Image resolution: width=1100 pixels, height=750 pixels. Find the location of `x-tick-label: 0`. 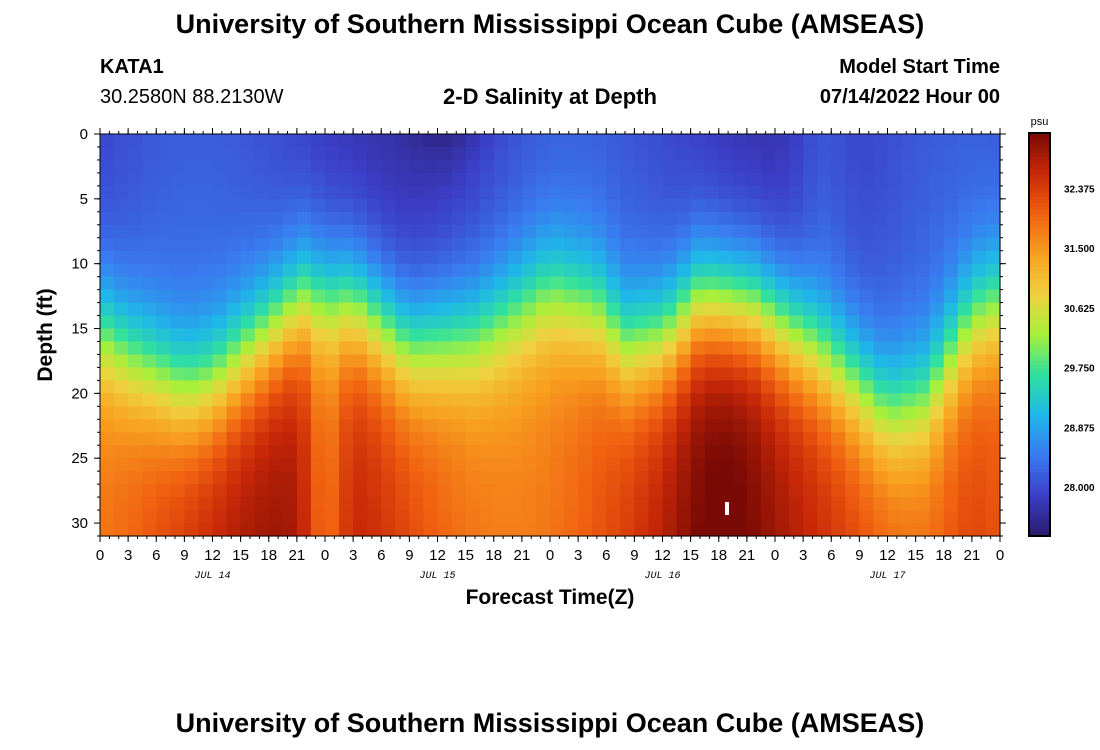

x-tick-label: 0 is located at coordinates (100, 555).